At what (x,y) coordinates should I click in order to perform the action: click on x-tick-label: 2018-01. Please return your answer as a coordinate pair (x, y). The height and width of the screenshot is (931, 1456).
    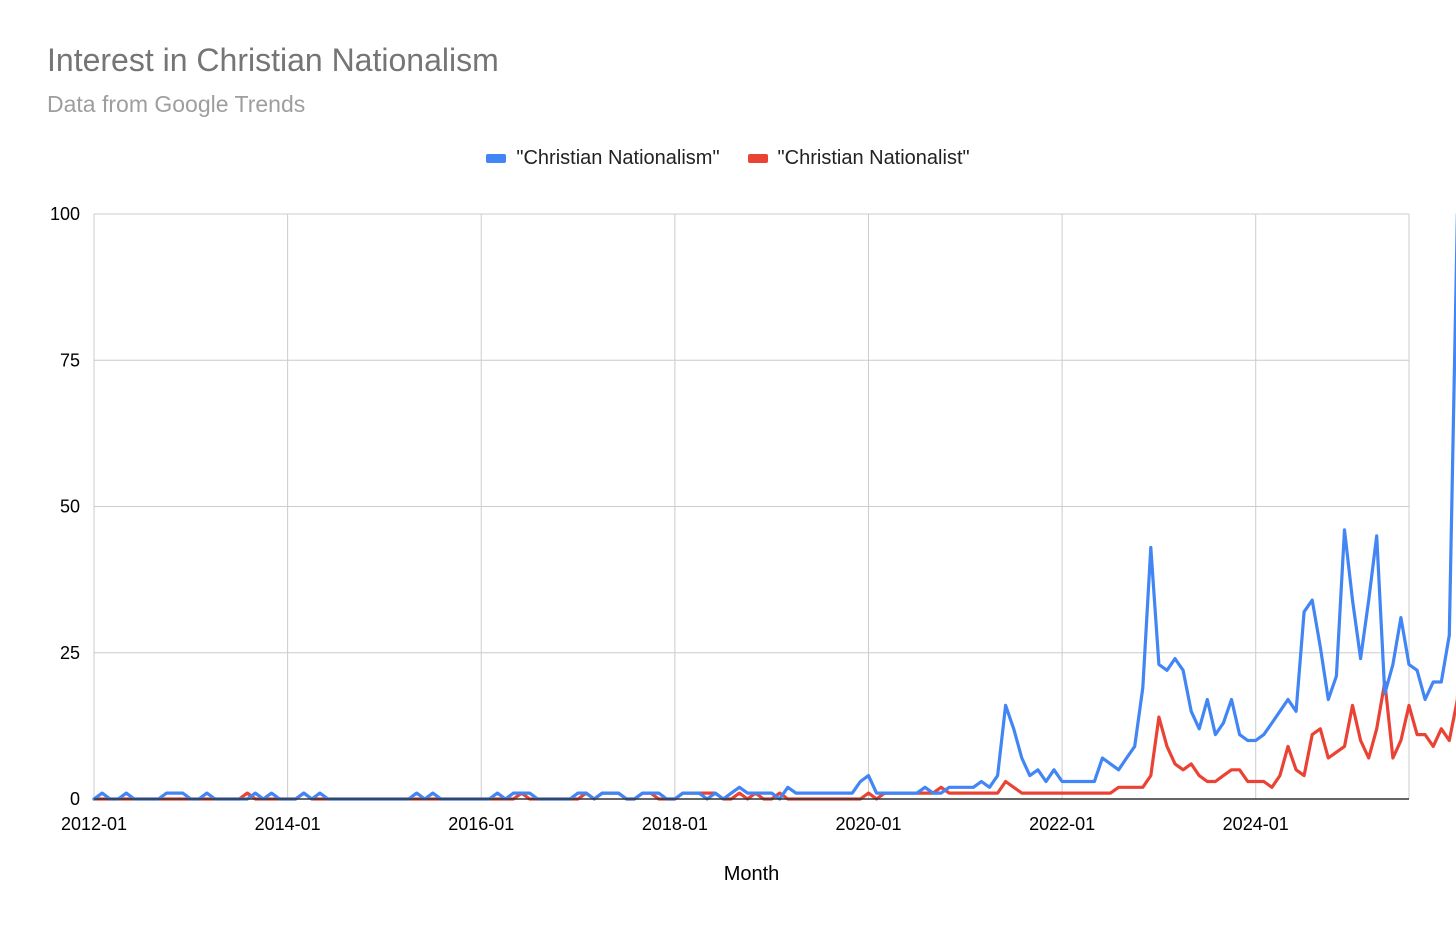
    Looking at the image, I should click on (675, 824).